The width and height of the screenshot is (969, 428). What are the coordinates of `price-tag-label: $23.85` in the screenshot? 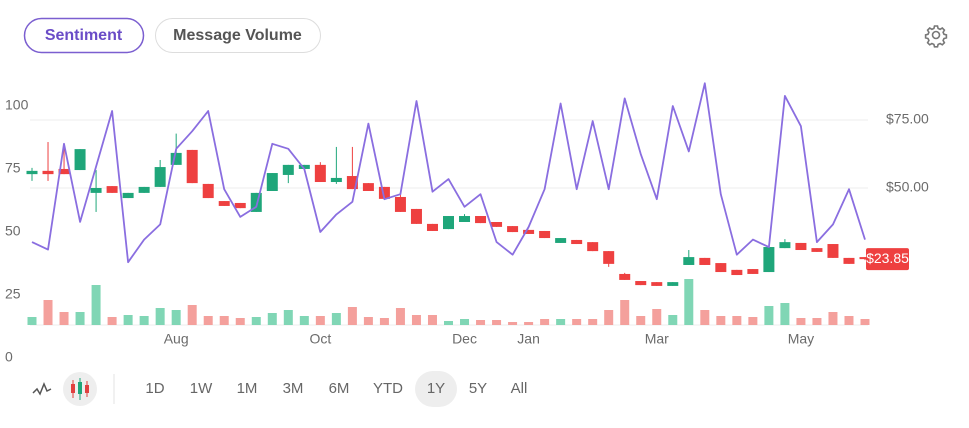 It's located at (887, 258).